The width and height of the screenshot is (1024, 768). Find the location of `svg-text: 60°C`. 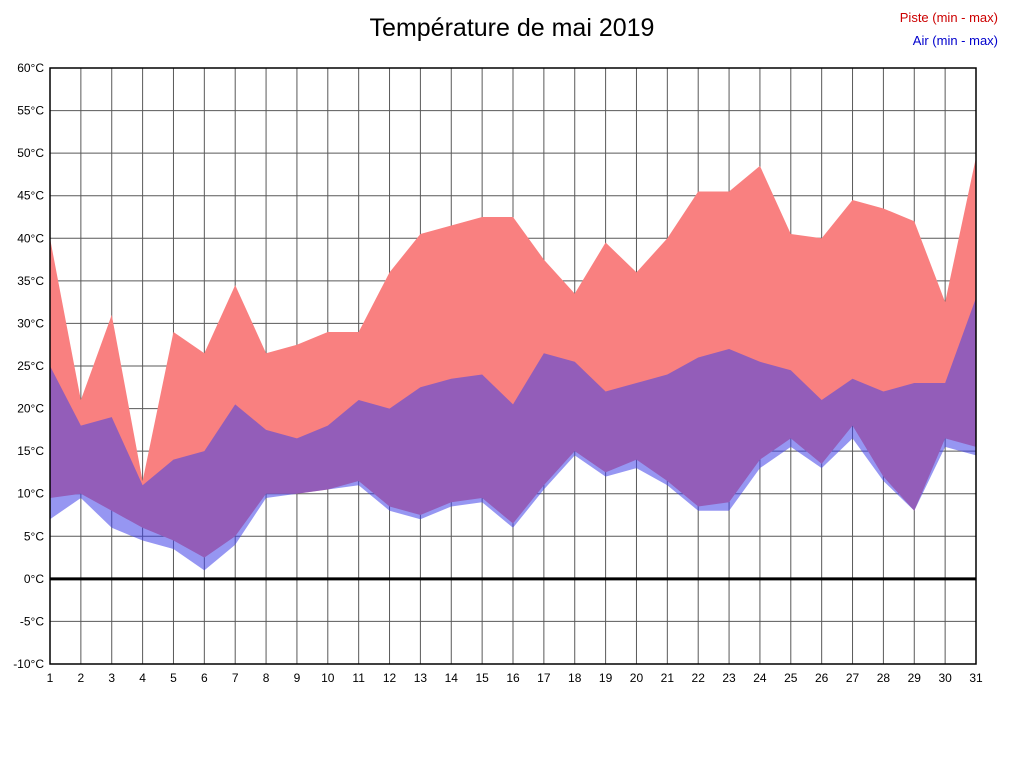

svg-text: 60°C is located at coordinates (30, 68).